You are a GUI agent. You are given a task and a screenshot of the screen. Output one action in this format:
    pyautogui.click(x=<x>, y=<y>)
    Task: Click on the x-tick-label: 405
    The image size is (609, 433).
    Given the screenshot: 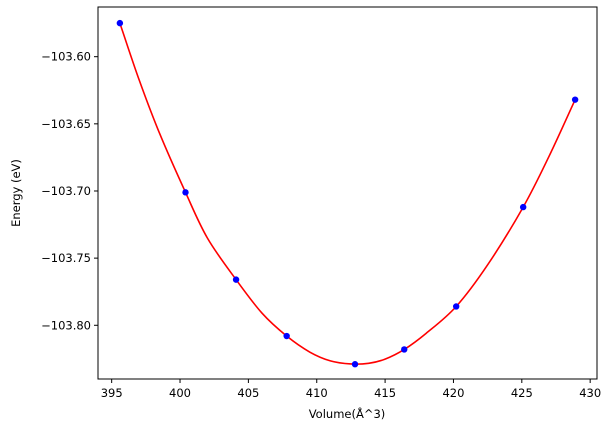 What is the action you would take?
    pyautogui.click(x=248, y=393)
    